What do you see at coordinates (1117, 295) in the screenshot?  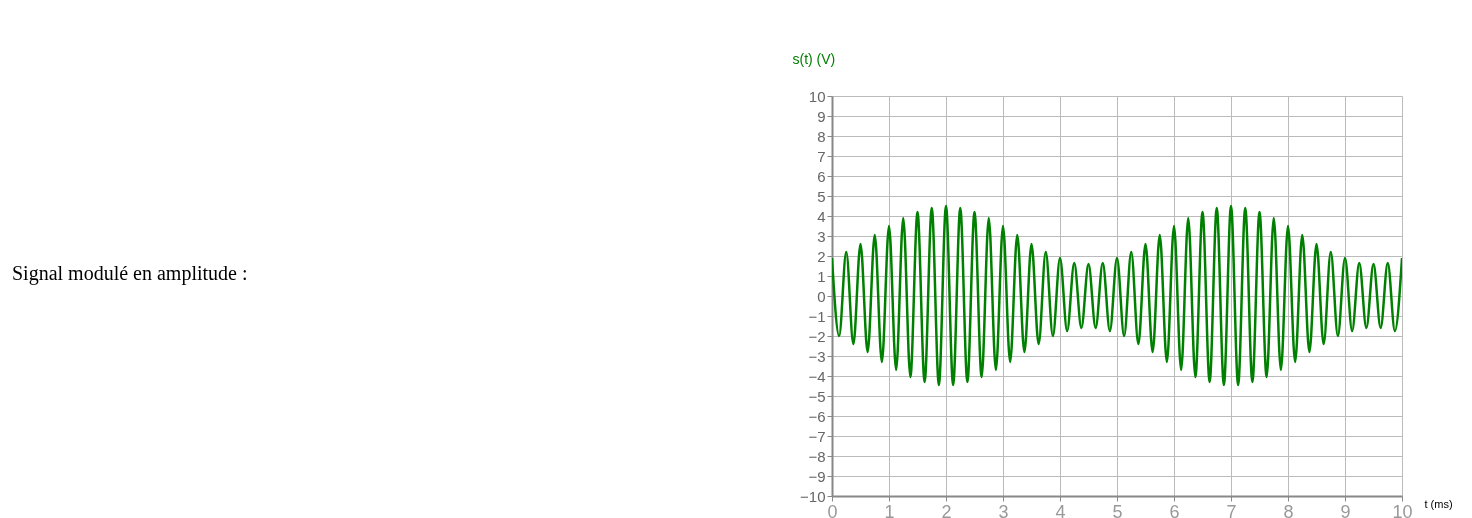 I see `line-series` at bounding box center [1117, 295].